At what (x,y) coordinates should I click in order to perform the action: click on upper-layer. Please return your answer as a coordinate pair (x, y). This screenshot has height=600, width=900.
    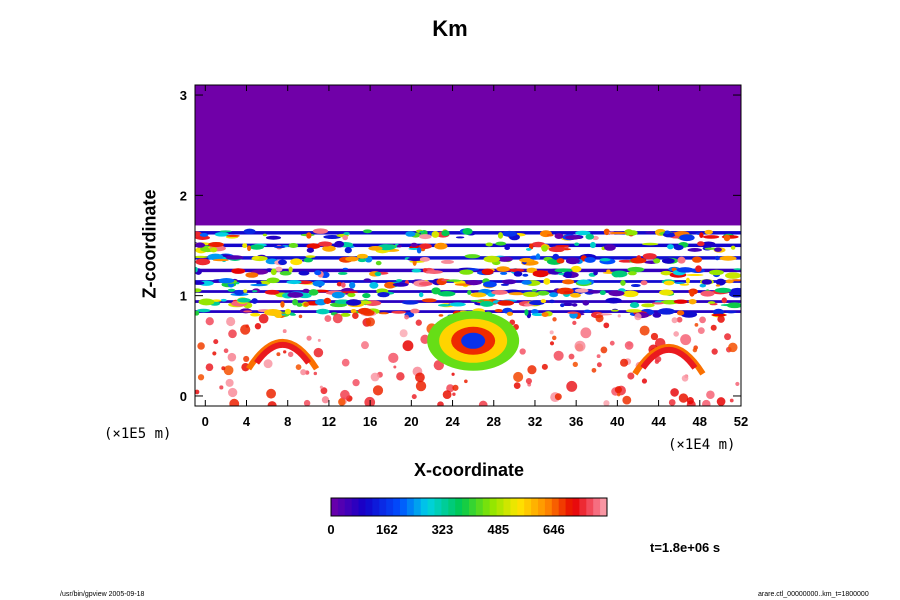
    Looking at the image, I should click on (468, 155).